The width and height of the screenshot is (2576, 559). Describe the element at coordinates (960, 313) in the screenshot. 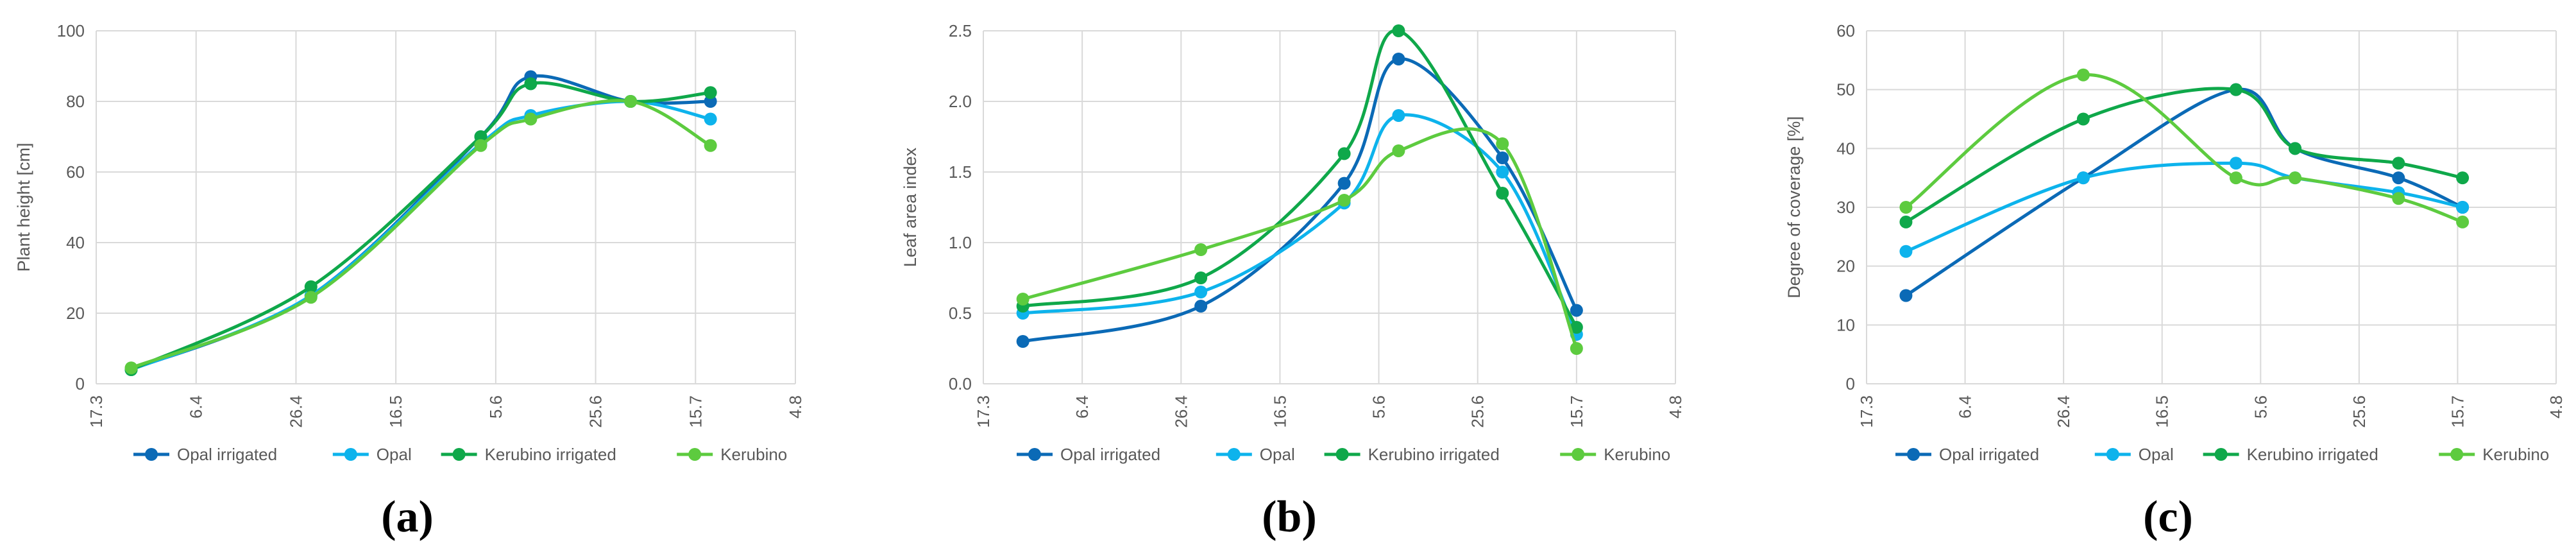

I see `y-tick-label: 0.5` at that location.